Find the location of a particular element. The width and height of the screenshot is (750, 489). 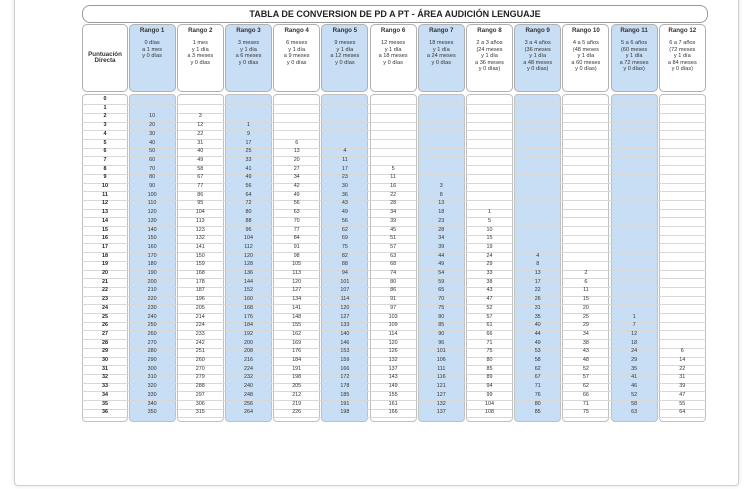

pt-value: 15 is located at coordinates (489, 238).